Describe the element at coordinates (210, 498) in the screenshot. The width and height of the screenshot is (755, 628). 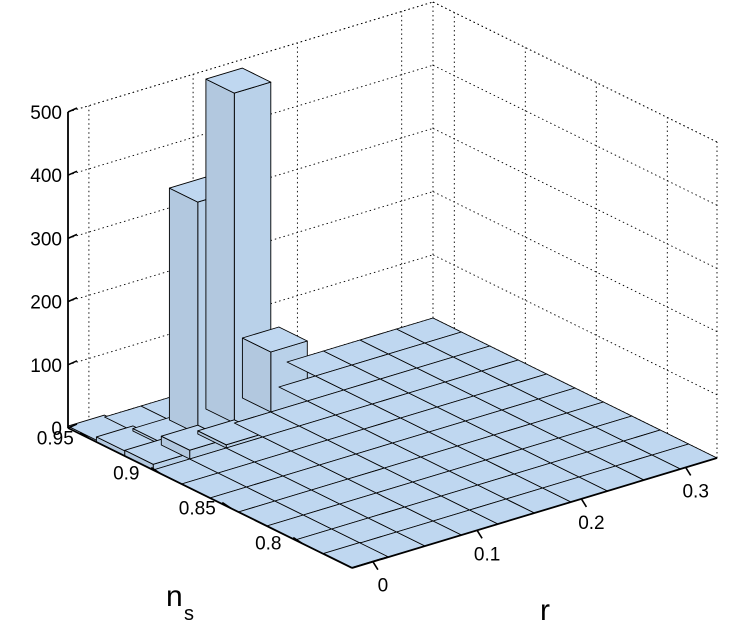
I see `y-axis-line` at that location.